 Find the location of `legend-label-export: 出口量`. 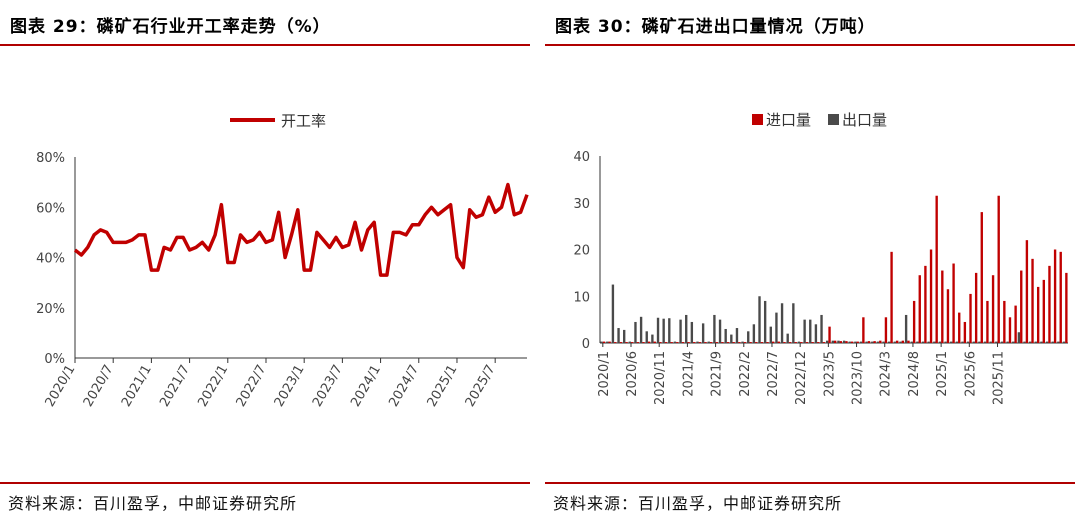

legend-label-export: 出口量 is located at coordinates (864, 120).